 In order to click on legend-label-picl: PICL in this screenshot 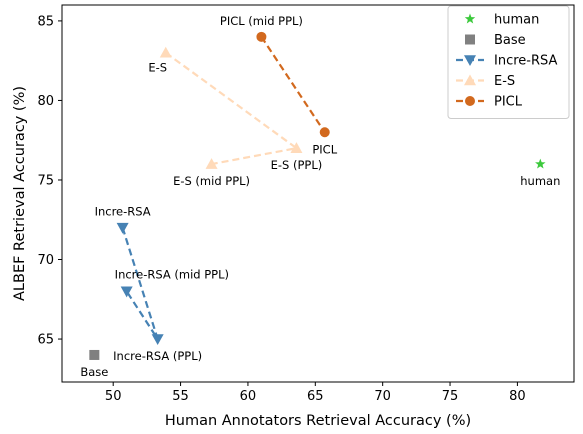, I will do `click(508, 102)`.